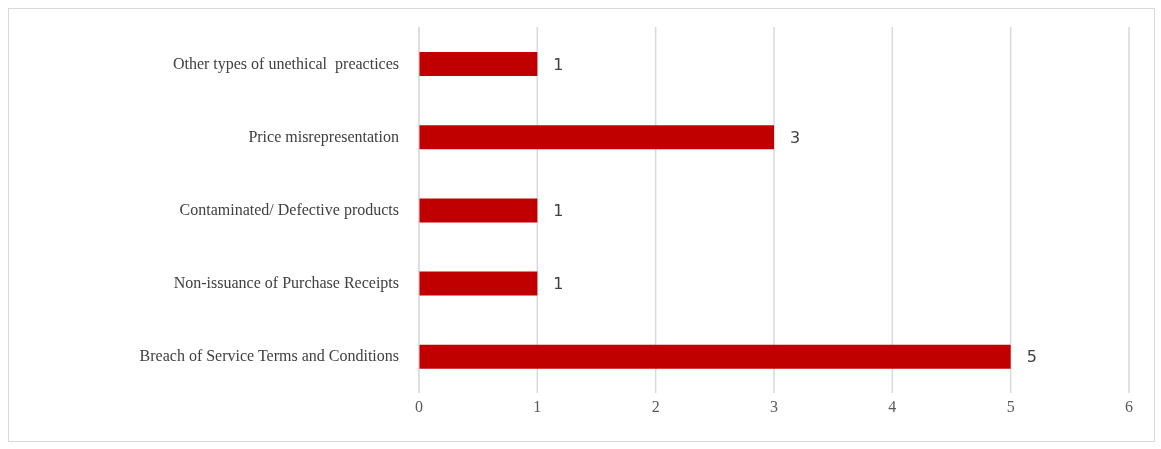 The height and width of the screenshot is (449, 1161). Describe the element at coordinates (774, 407) in the screenshot. I see `x-tick-label: 3` at that location.